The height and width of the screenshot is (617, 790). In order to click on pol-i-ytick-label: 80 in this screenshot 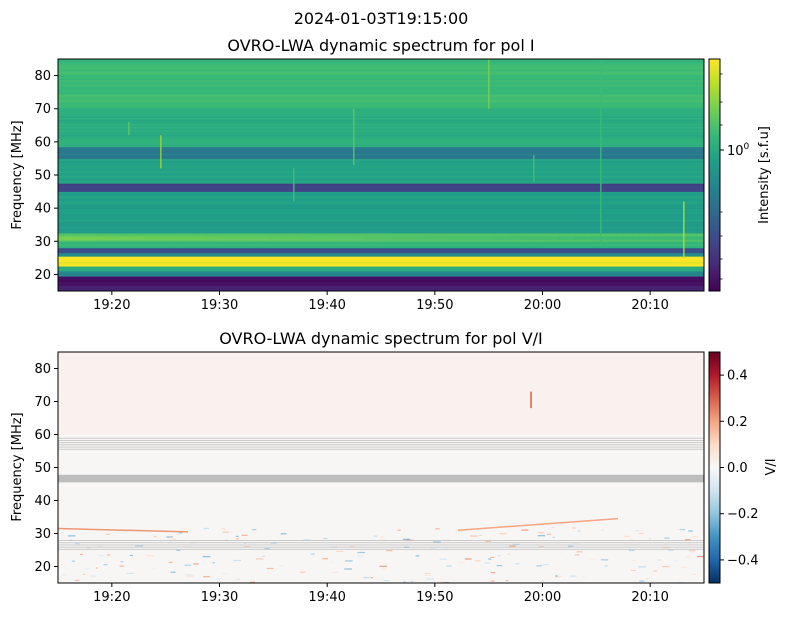, I will do `click(42, 76)`.